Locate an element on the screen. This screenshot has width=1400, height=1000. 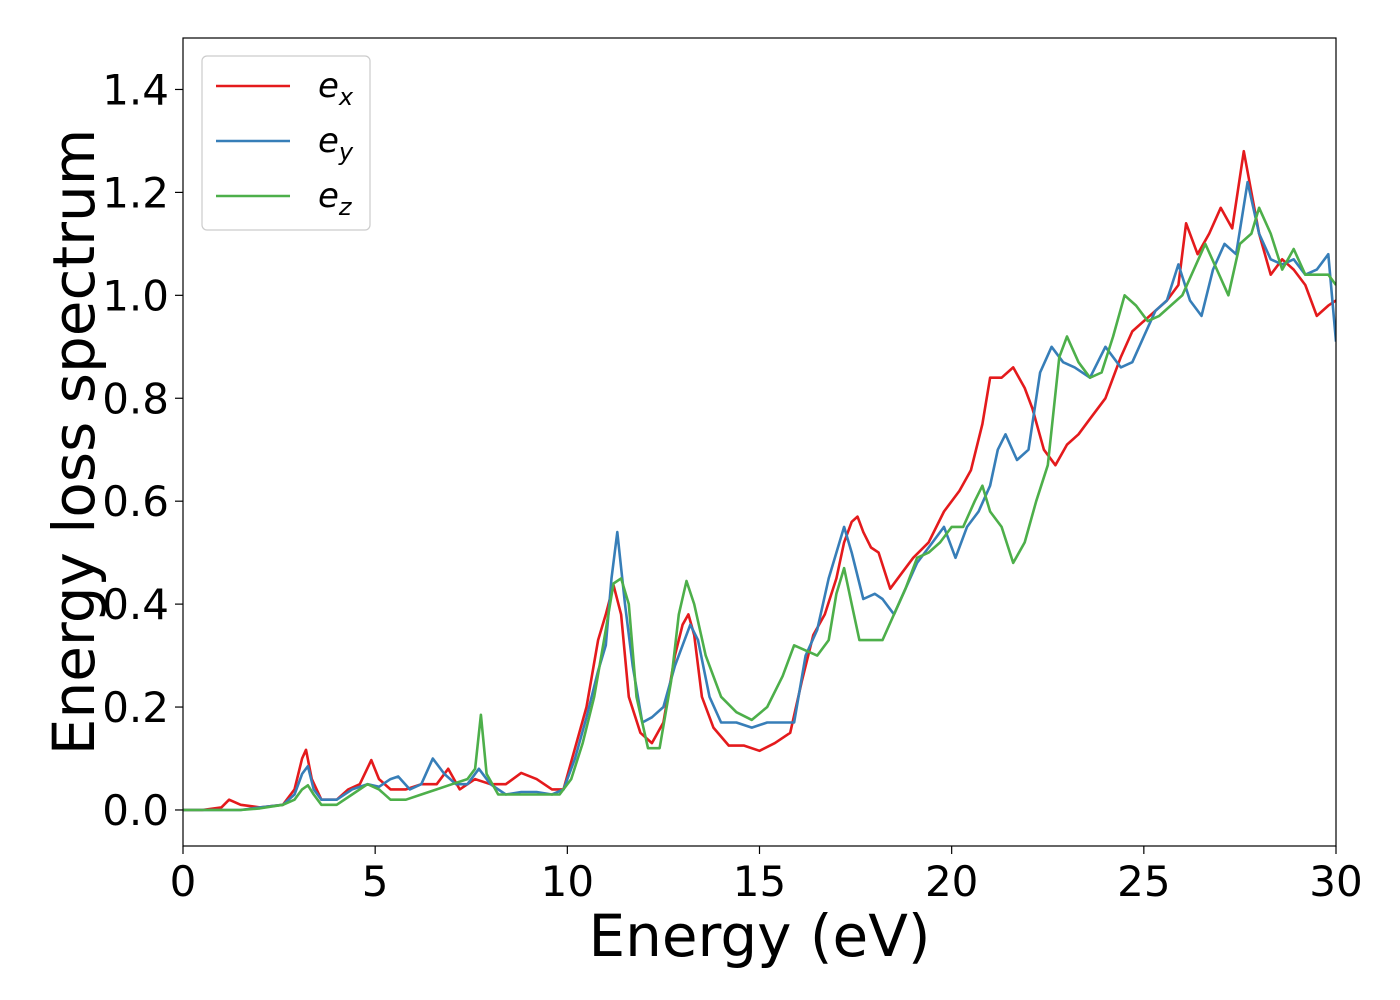
x-tick-label: 25 is located at coordinates (1143, 881).